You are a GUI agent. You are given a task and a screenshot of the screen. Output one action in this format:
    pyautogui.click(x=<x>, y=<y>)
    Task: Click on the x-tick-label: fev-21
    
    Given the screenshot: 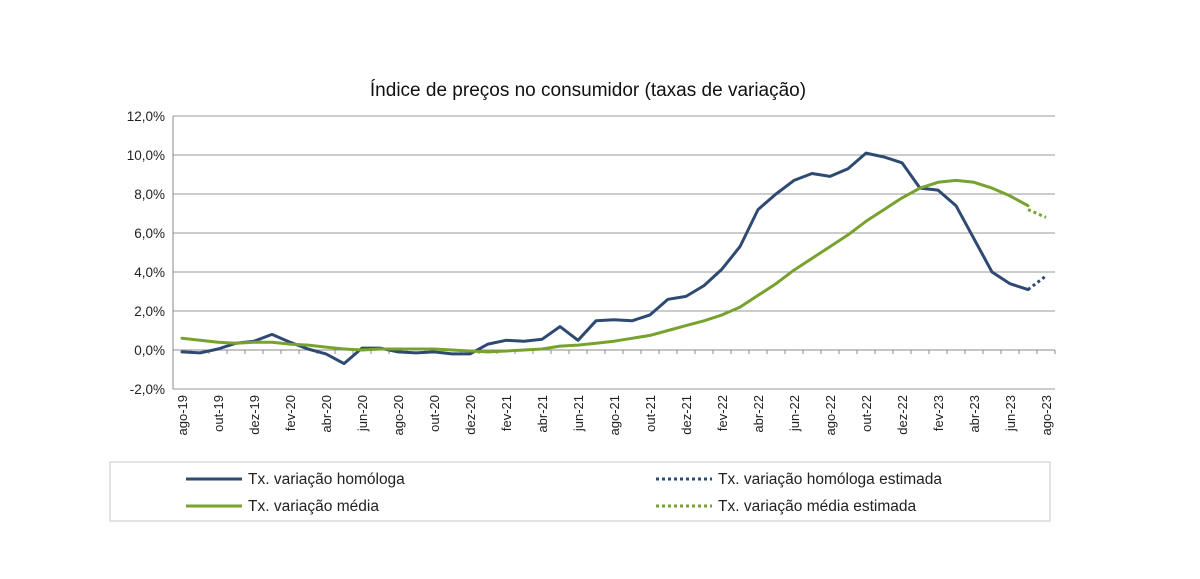 What is the action you would take?
    pyautogui.click(x=506, y=413)
    